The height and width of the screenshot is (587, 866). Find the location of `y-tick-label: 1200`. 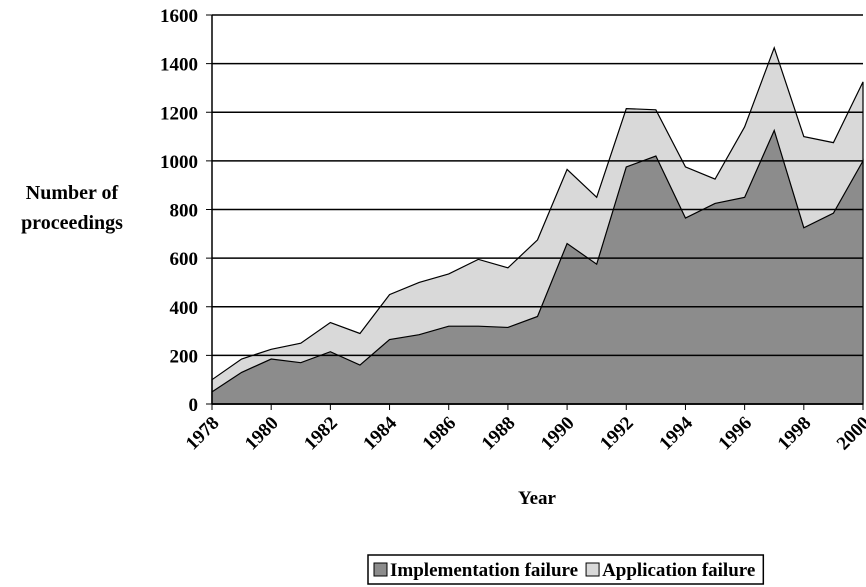

y-tick-label: 1200 is located at coordinates (179, 113).